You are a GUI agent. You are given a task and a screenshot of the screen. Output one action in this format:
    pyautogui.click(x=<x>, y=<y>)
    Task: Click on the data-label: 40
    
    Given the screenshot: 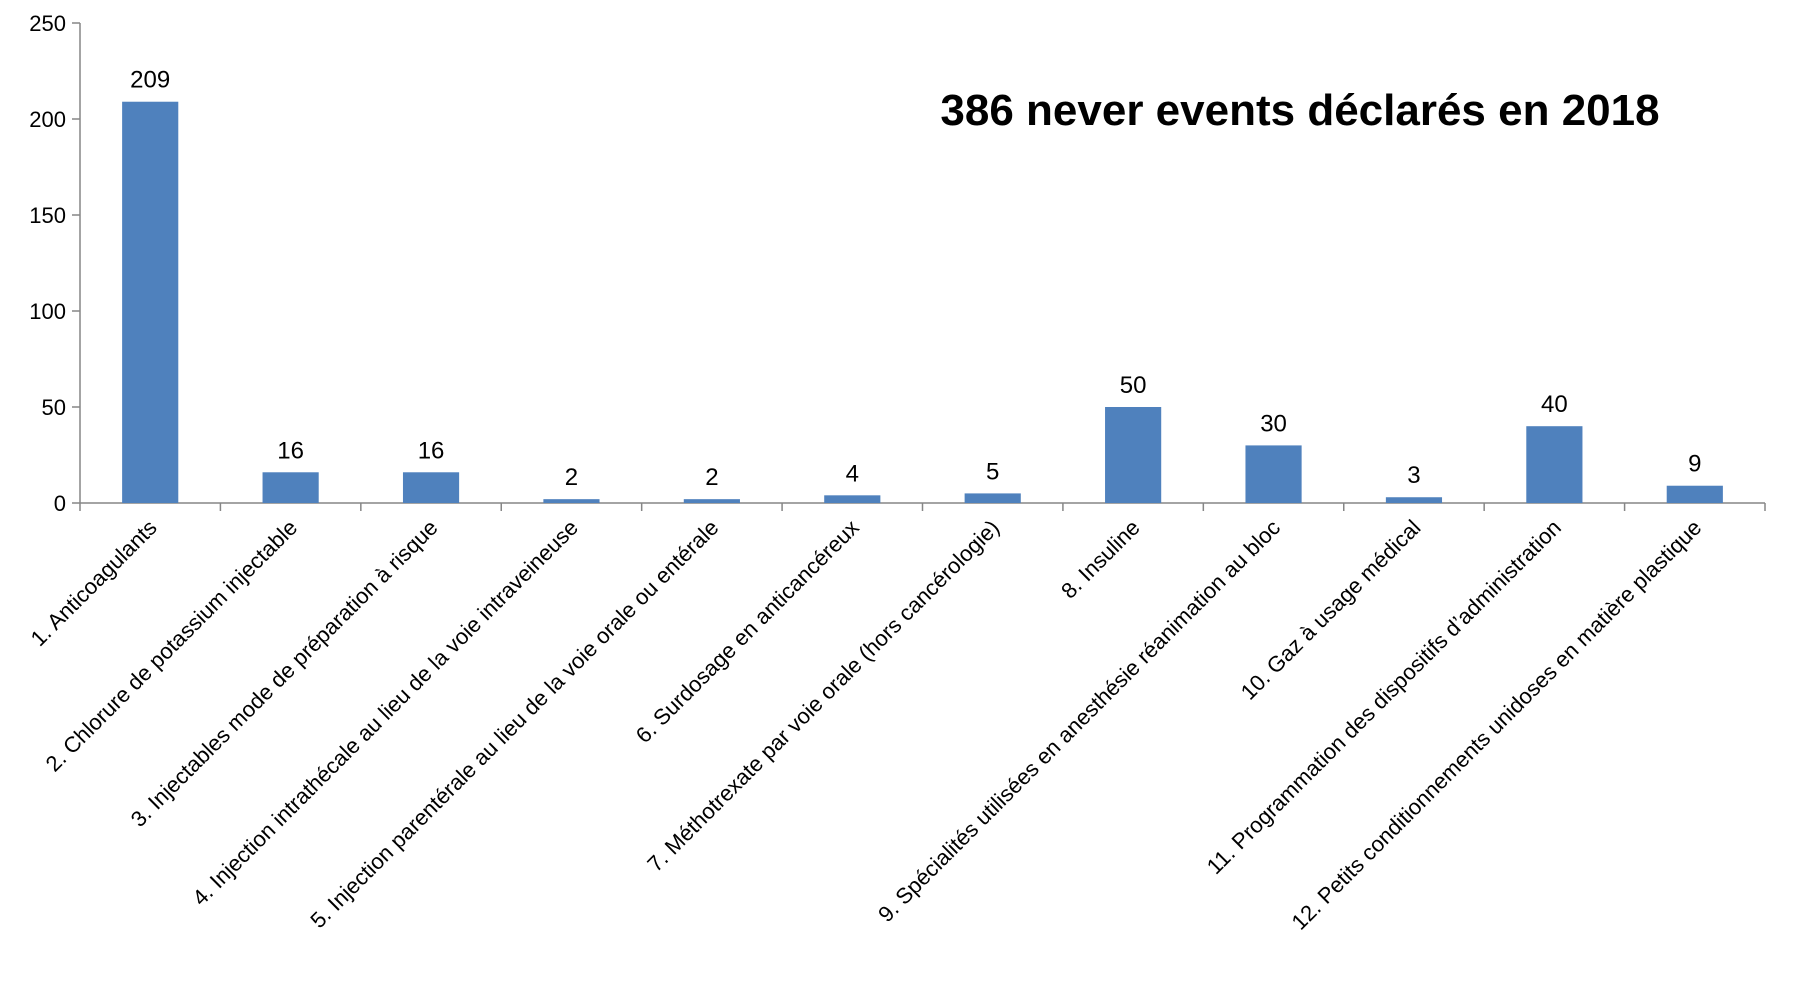 What is the action you would take?
    pyautogui.click(x=1554, y=404)
    